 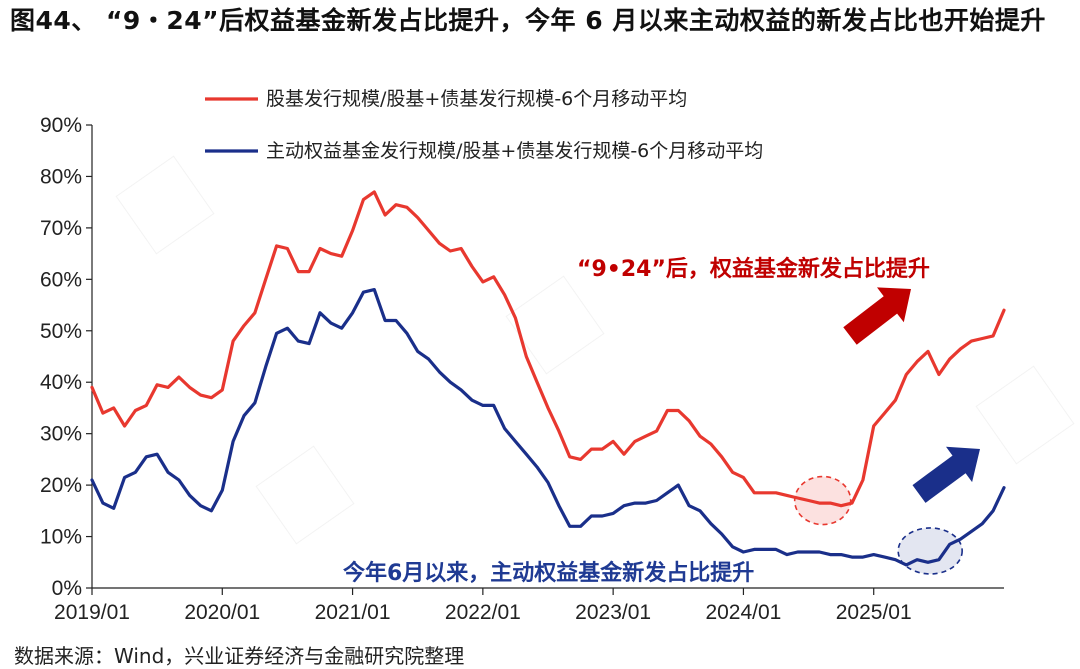 What do you see at coordinates (92, 612) in the screenshot?
I see `x-tick-label: 2019/01` at bounding box center [92, 612].